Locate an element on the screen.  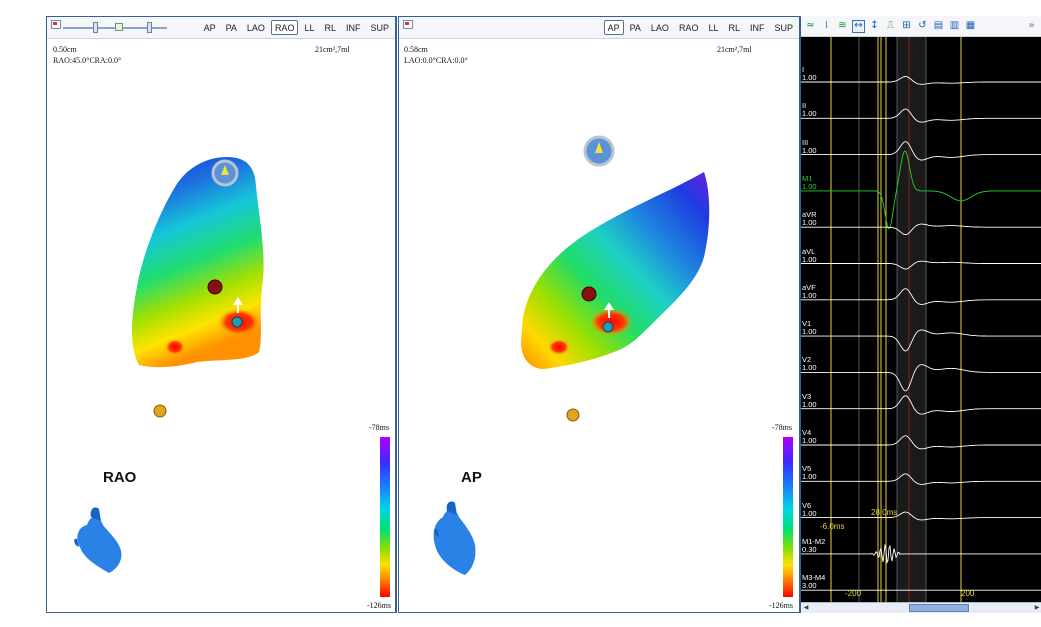
egm-trace-i is located at coordinates (921, 80).